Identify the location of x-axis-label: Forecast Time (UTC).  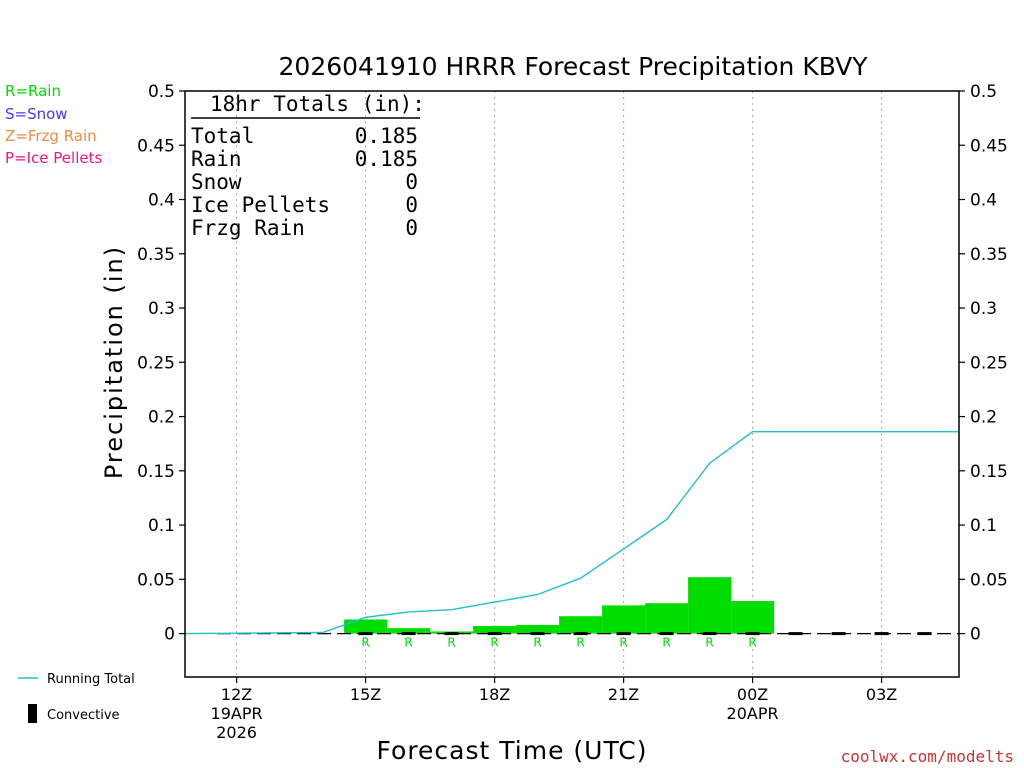
(512, 750).